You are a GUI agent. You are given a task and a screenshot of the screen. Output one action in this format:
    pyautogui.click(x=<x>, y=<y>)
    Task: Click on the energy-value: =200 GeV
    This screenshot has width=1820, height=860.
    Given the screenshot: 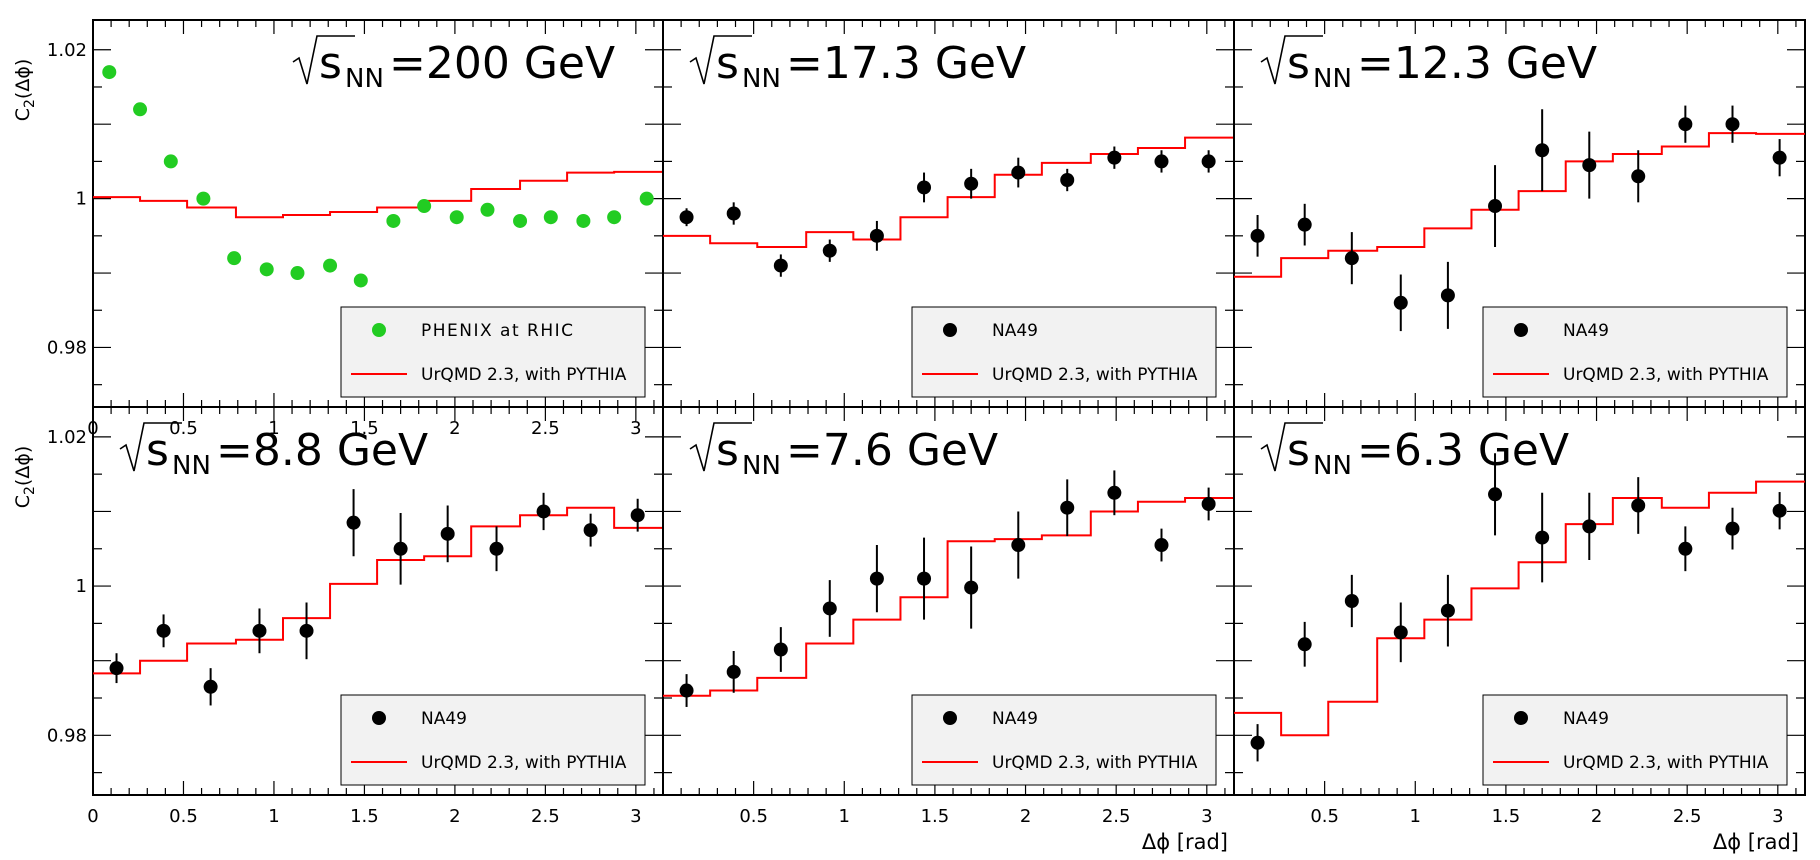 What is the action you would take?
    pyautogui.click(x=502, y=63)
    